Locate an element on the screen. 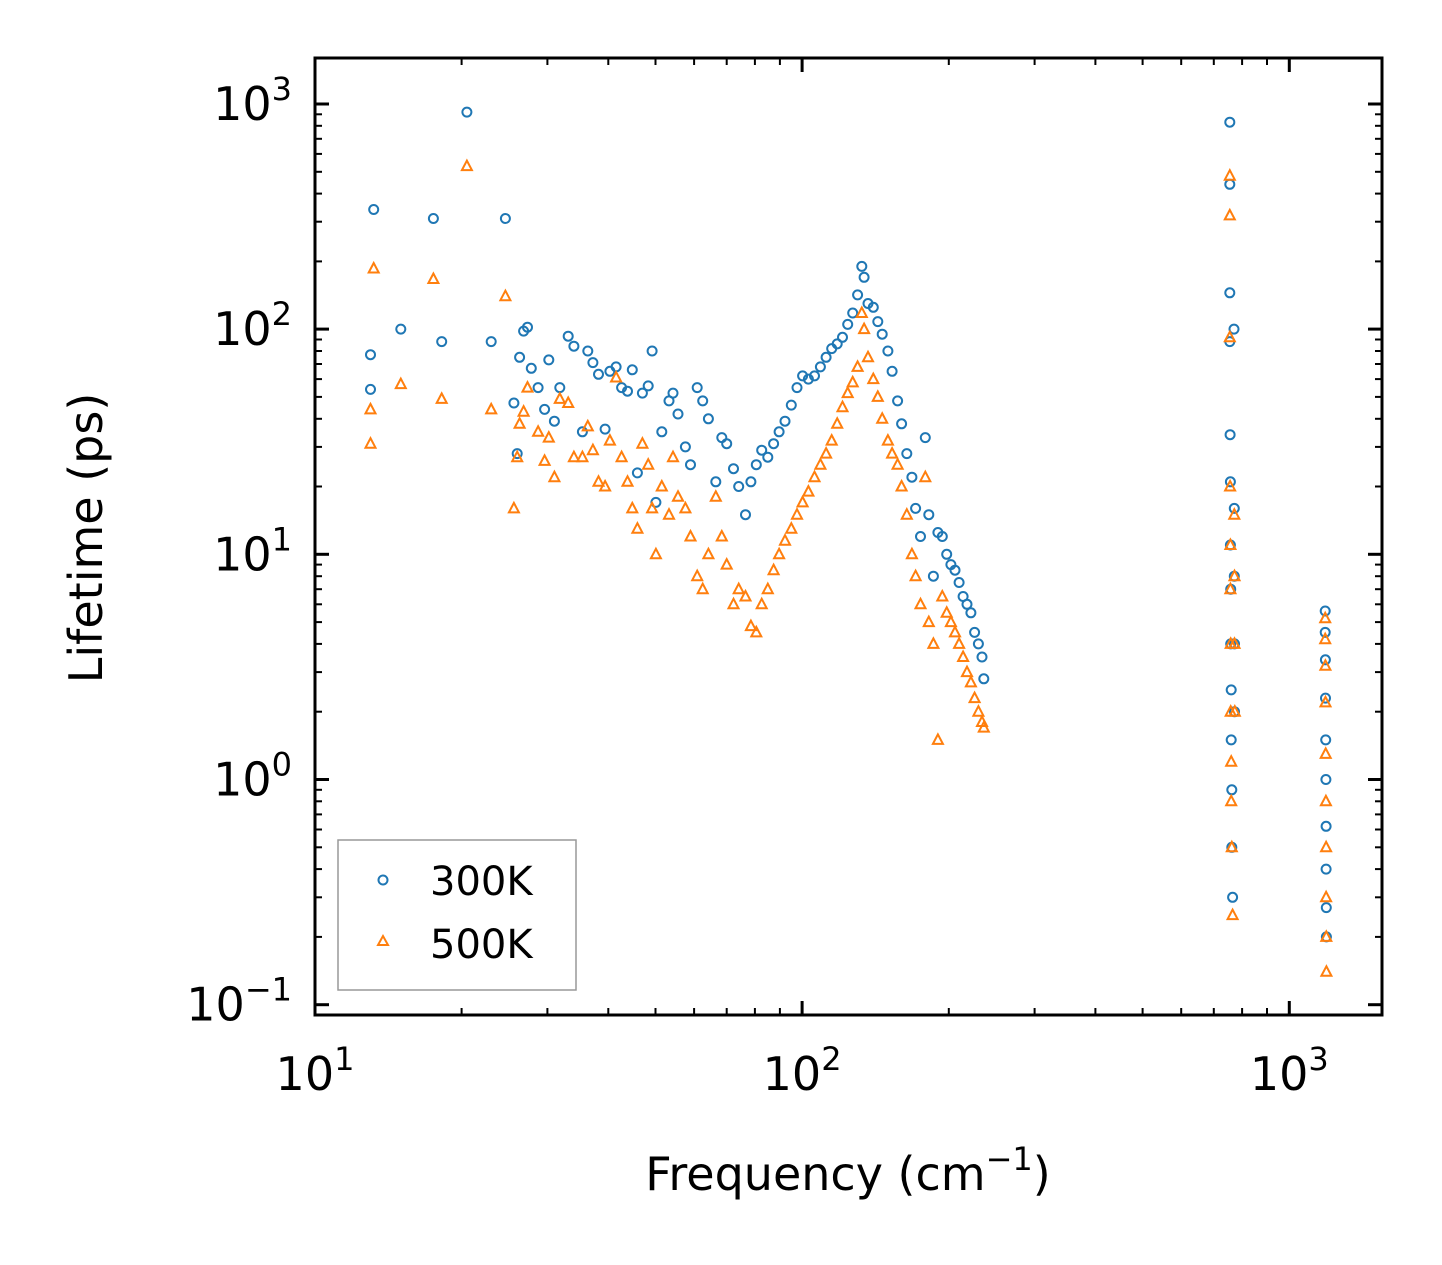 This screenshot has width=1442, height=1265. y-tick-label: 10² is located at coordinates (252, 325).